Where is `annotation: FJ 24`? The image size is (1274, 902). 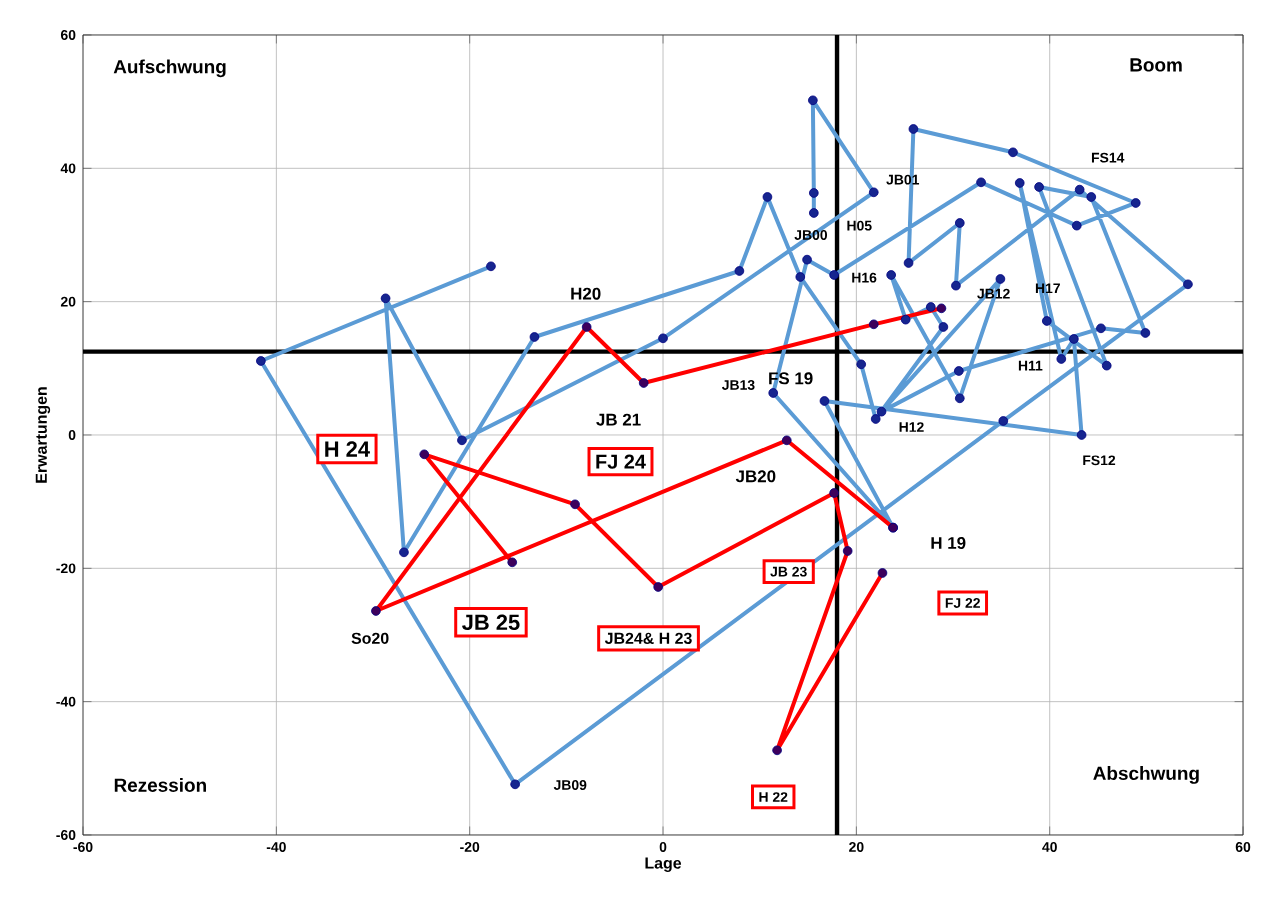 annotation: FJ 24 is located at coordinates (621, 461).